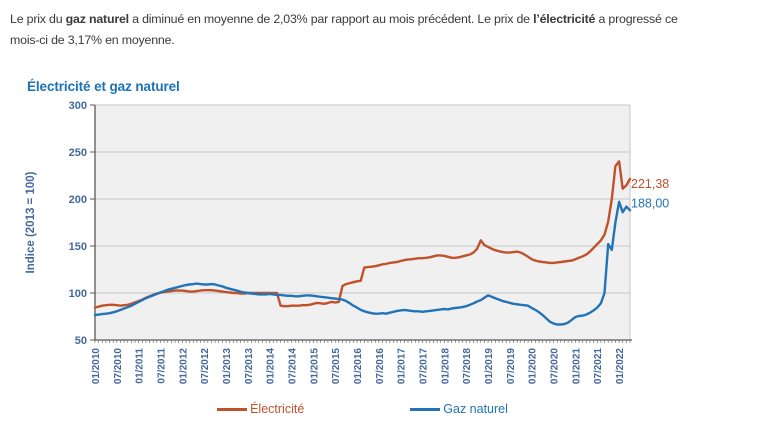 The width and height of the screenshot is (770, 433). What do you see at coordinates (362, 409) in the screenshot?
I see `legend: Électricité Gaz naturel` at bounding box center [362, 409].